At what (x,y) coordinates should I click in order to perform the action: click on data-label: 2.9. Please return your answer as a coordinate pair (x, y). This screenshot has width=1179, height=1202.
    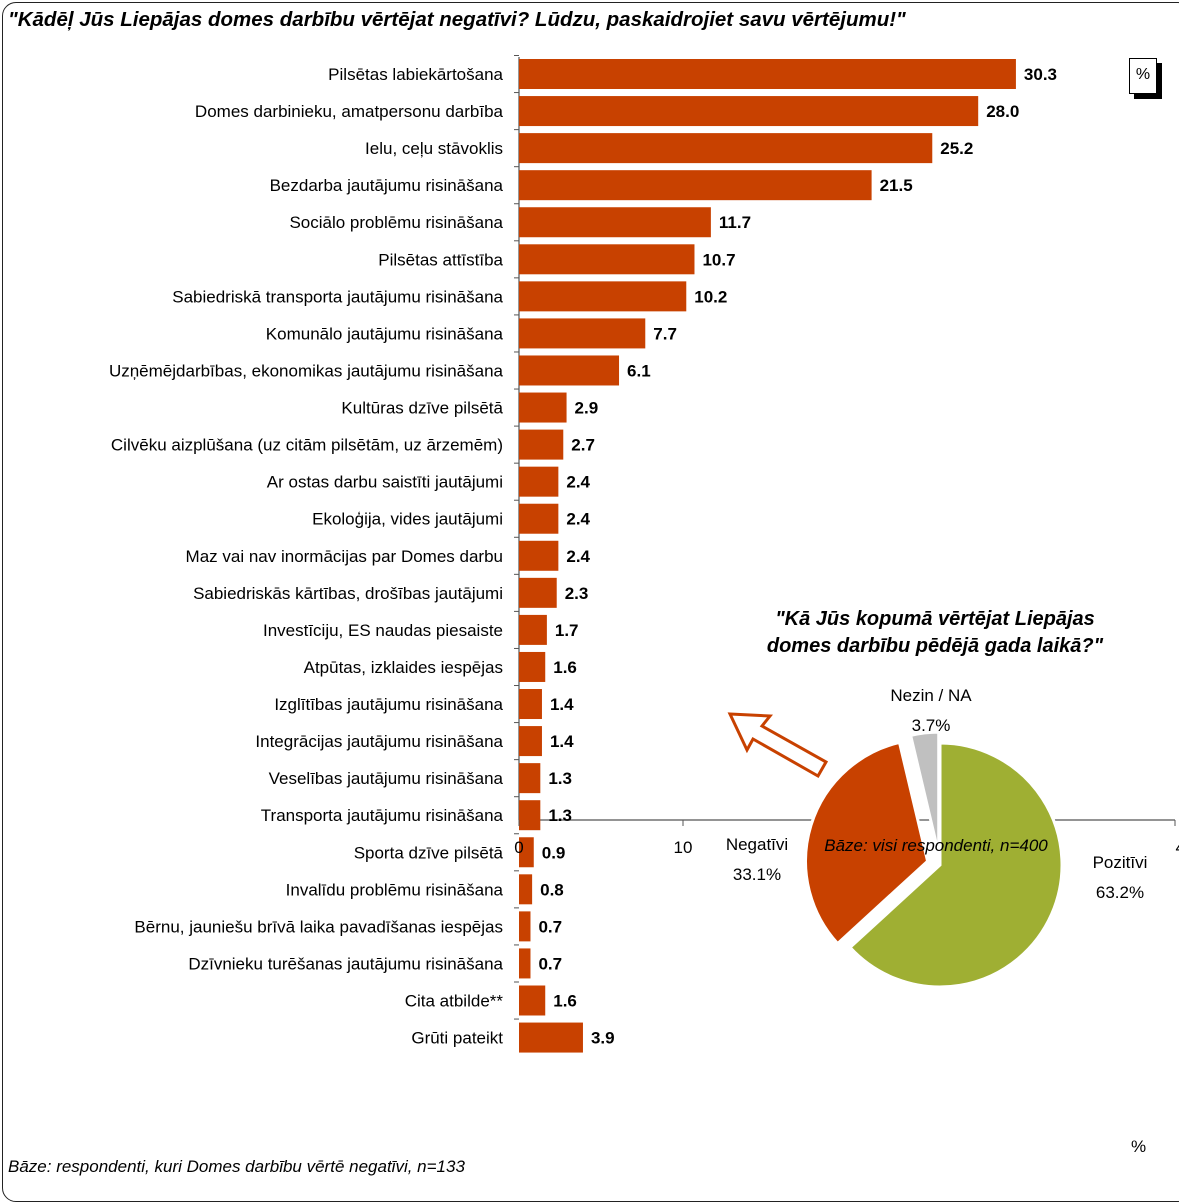
    Looking at the image, I should click on (587, 408).